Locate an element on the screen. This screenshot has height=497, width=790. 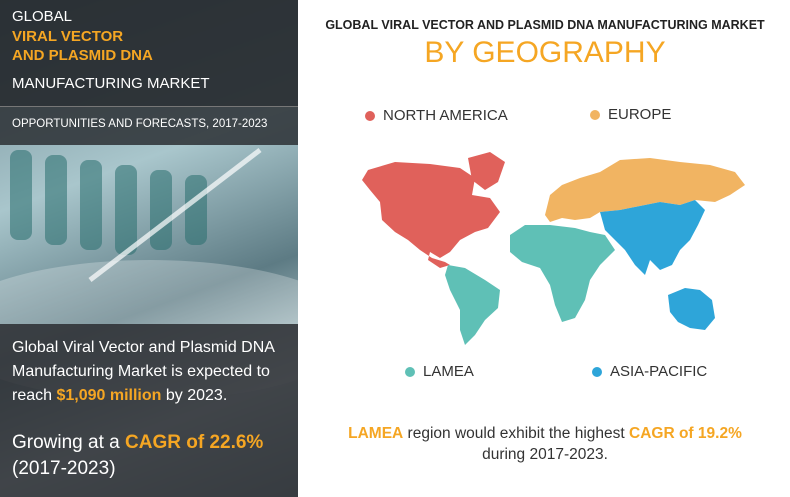
legend-item: ASIA-PACIFIC is located at coordinates (649, 371).